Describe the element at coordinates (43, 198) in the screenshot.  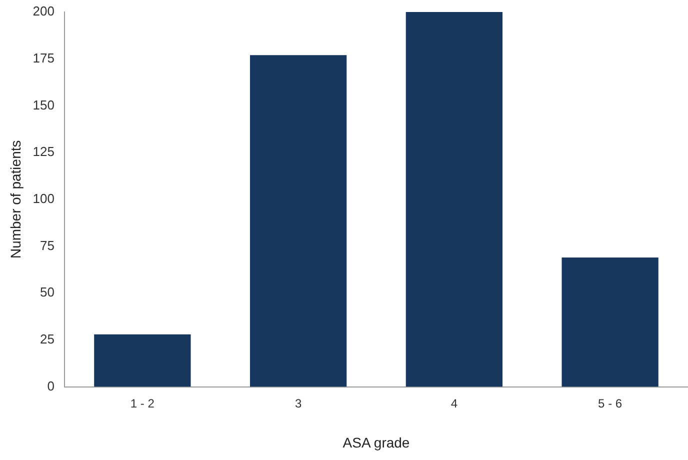
I see `y-tick-label: 100` at that location.